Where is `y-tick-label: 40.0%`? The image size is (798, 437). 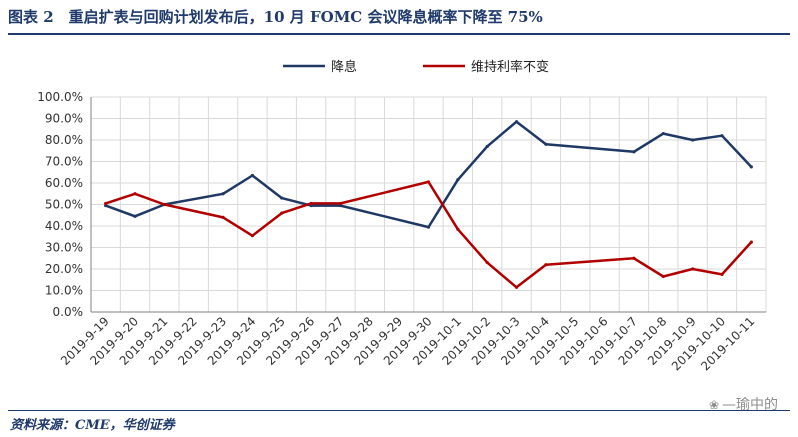 y-tick-label: 40.0% is located at coordinates (64, 226).